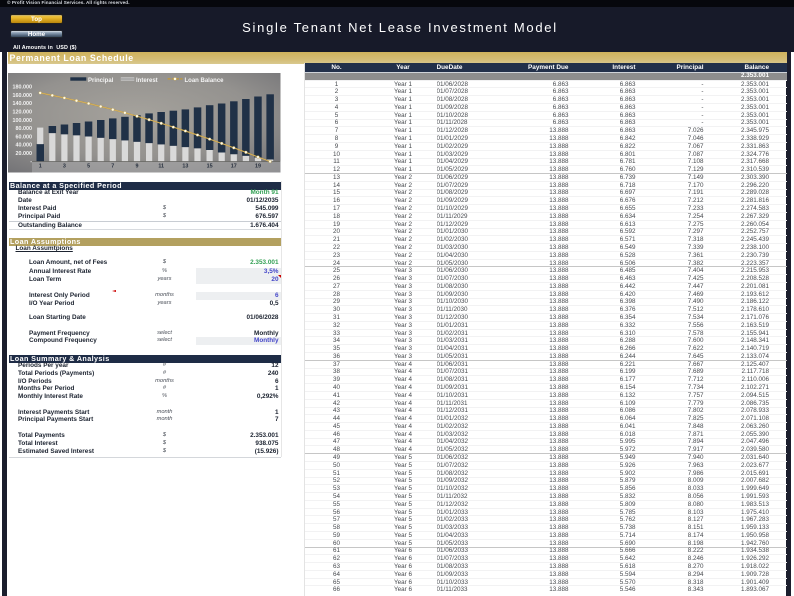 This screenshot has width=794, height=596. I want to click on svg-text: 80.000, so click(24, 129).